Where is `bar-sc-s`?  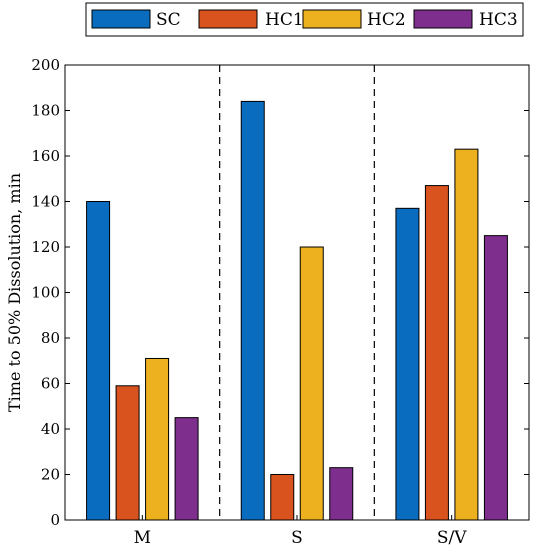
bar-sc-s is located at coordinates (252, 310).